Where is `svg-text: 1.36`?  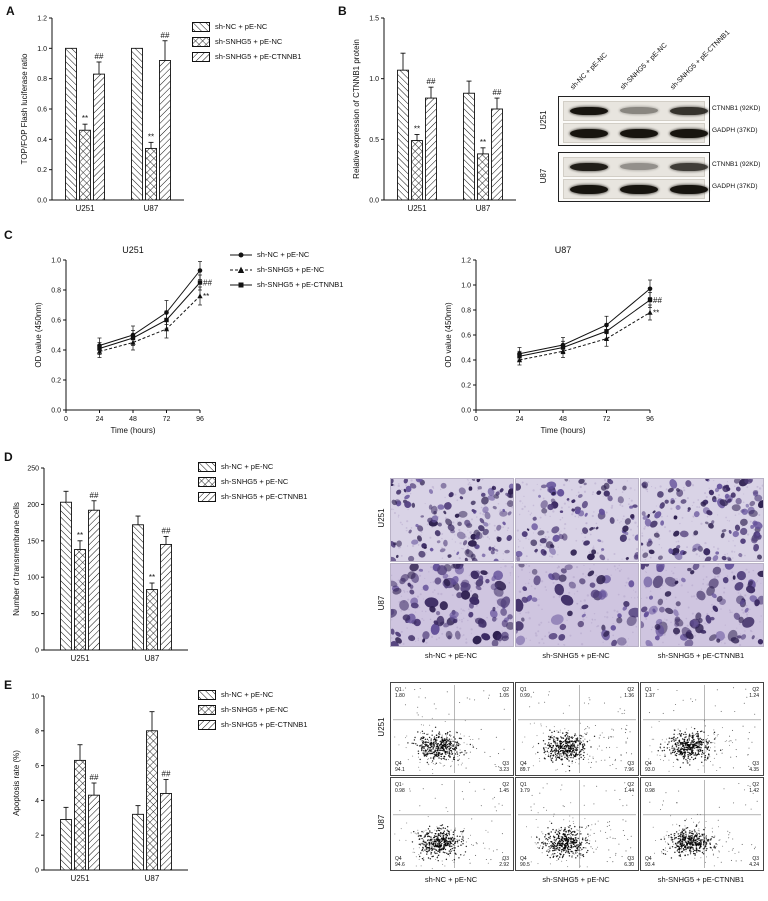 svg-text: 1.36 is located at coordinates (629, 696).